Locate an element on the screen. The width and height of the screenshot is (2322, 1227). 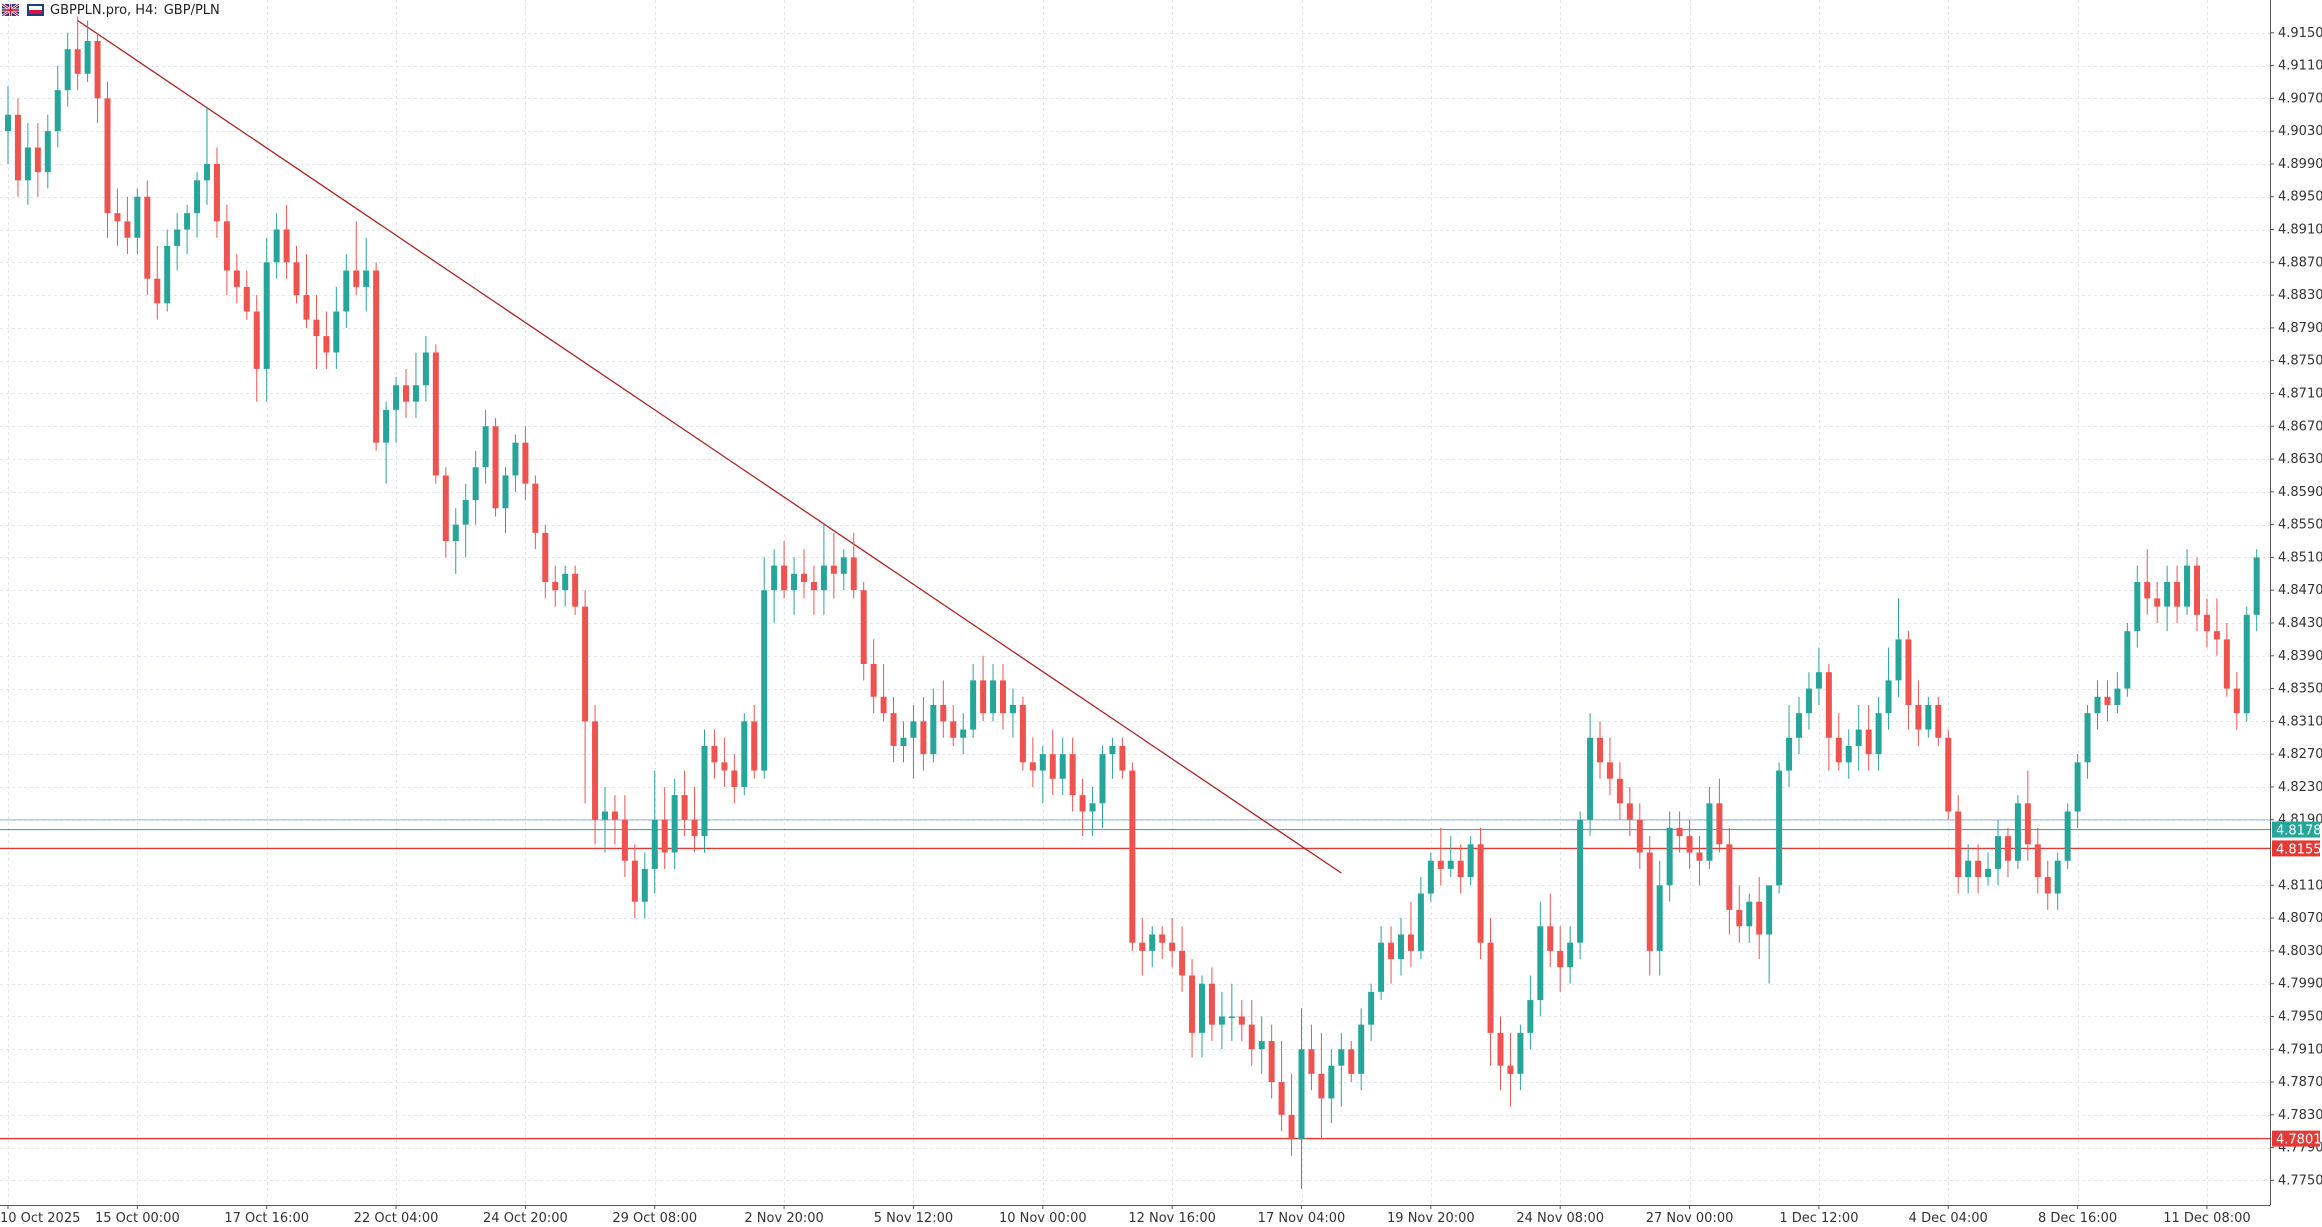
x-tick-label: 17 Oct 16:00 is located at coordinates (266, 1218).